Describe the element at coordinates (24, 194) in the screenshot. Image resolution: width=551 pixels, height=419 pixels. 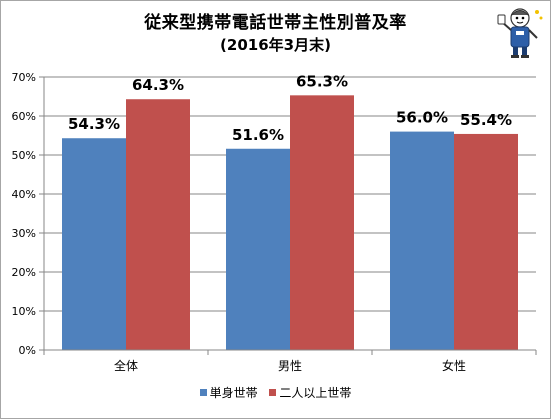
I see `y-tick-label: 40%` at that location.